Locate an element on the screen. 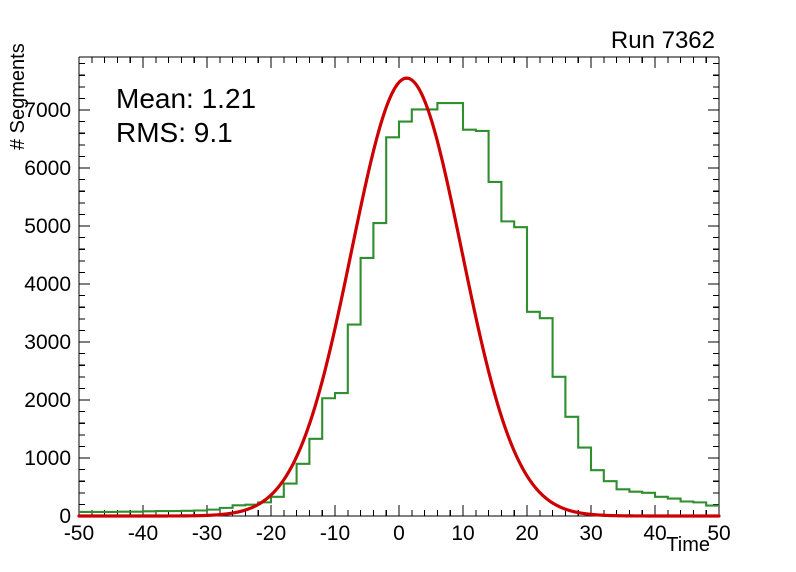  y-tick-label: 0 is located at coordinates (65, 516).